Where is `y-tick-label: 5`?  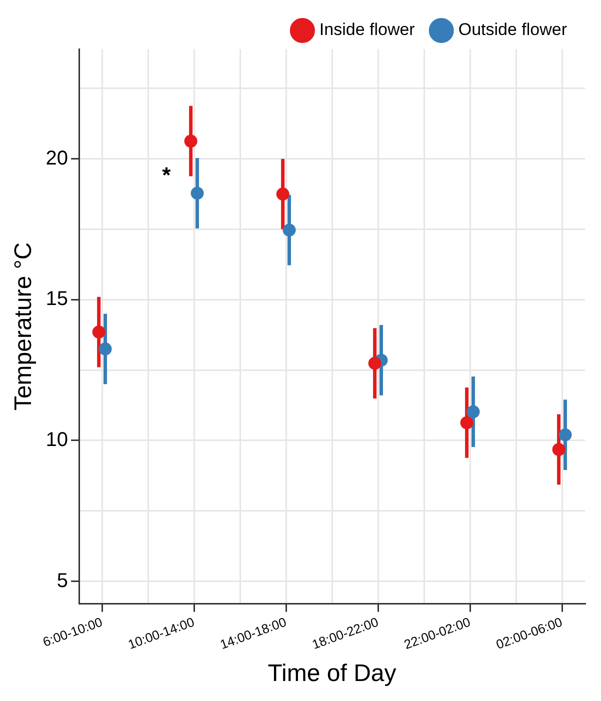 y-tick-label: 5 is located at coordinates (62, 581).